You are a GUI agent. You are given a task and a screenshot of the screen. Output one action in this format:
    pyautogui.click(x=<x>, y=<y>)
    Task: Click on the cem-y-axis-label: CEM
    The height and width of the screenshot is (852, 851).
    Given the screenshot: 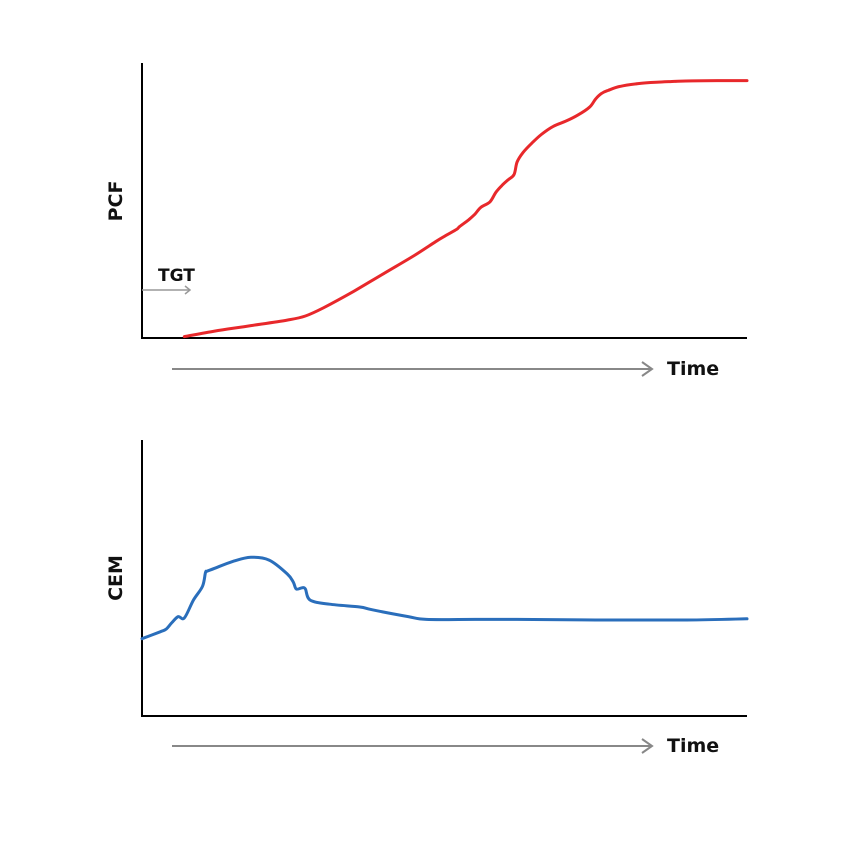 What is the action you would take?
    pyautogui.click(x=116, y=578)
    